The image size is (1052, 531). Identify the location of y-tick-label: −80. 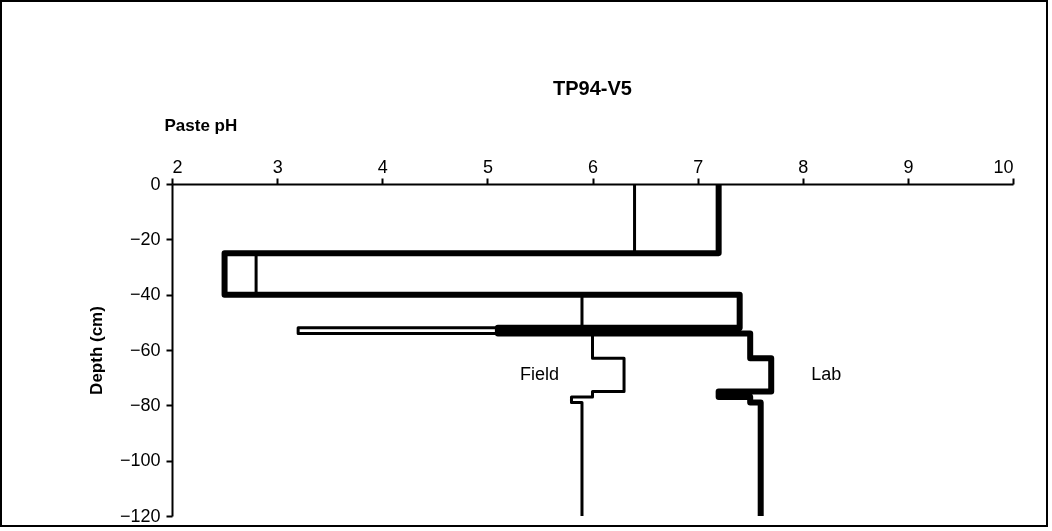
(145, 404).